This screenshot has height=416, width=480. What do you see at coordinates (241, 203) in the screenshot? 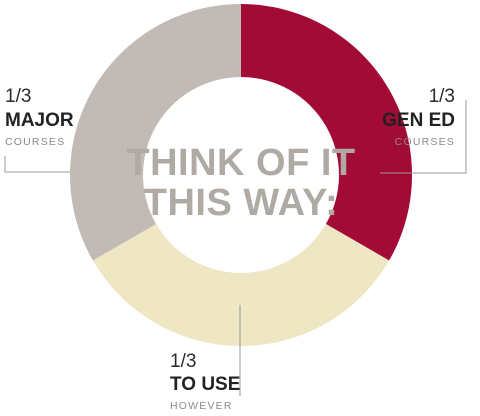
I see `chart-title-line-2: THIS WAY:` at bounding box center [241, 203].